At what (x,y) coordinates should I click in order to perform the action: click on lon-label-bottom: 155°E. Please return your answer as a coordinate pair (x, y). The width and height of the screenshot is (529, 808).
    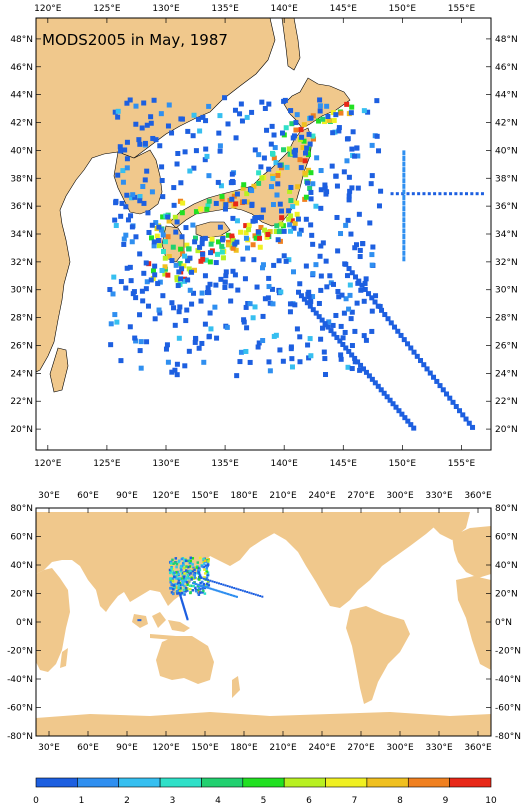
    Looking at the image, I should click on (462, 464).